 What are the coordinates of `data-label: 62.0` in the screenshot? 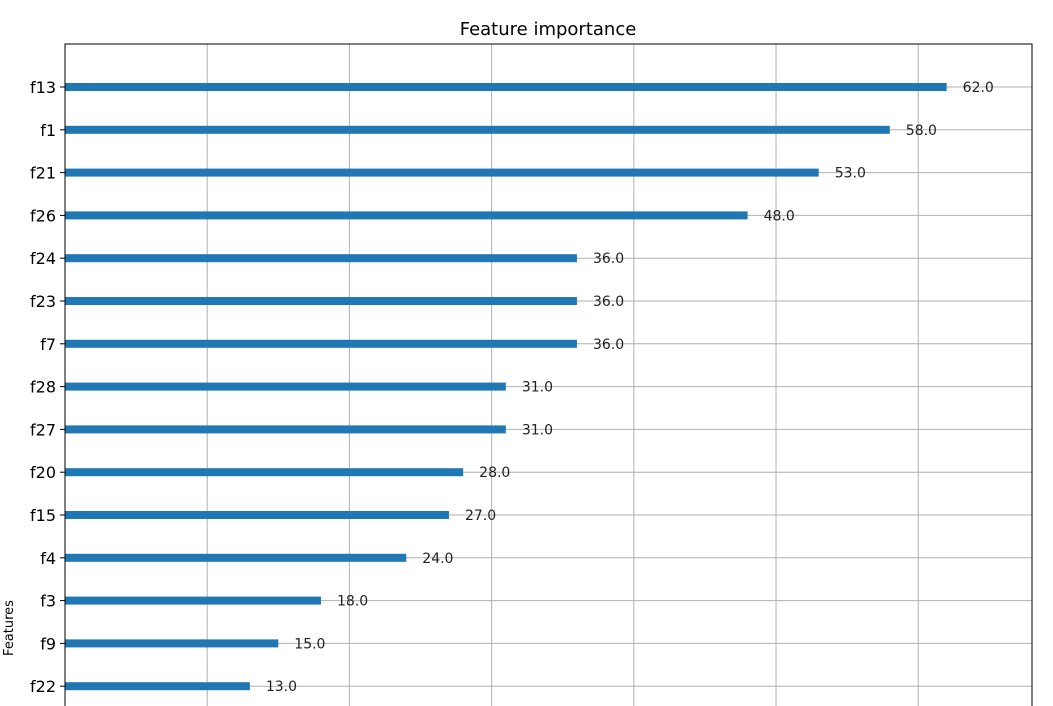 It's located at (978, 88).